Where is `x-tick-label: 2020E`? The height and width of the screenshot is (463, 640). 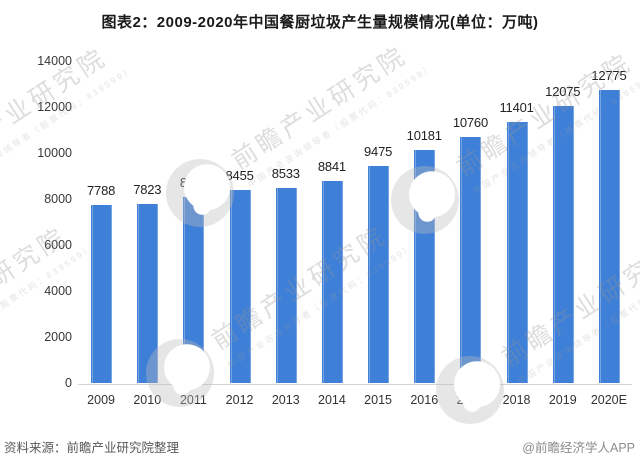
x-tick-label: 2020E is located at coordinates (608, 400).